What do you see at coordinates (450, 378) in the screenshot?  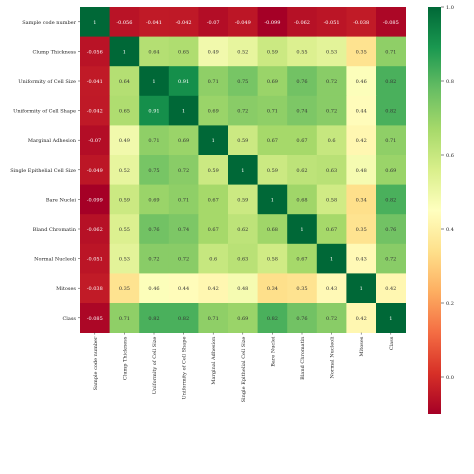 I see `colorbar-tick-label: 0.0` at bounding box center [450, 378].